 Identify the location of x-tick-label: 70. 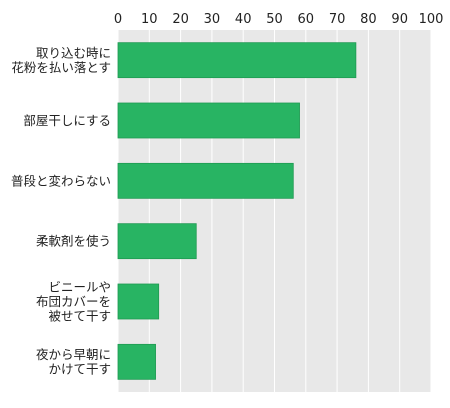
(337, 19).